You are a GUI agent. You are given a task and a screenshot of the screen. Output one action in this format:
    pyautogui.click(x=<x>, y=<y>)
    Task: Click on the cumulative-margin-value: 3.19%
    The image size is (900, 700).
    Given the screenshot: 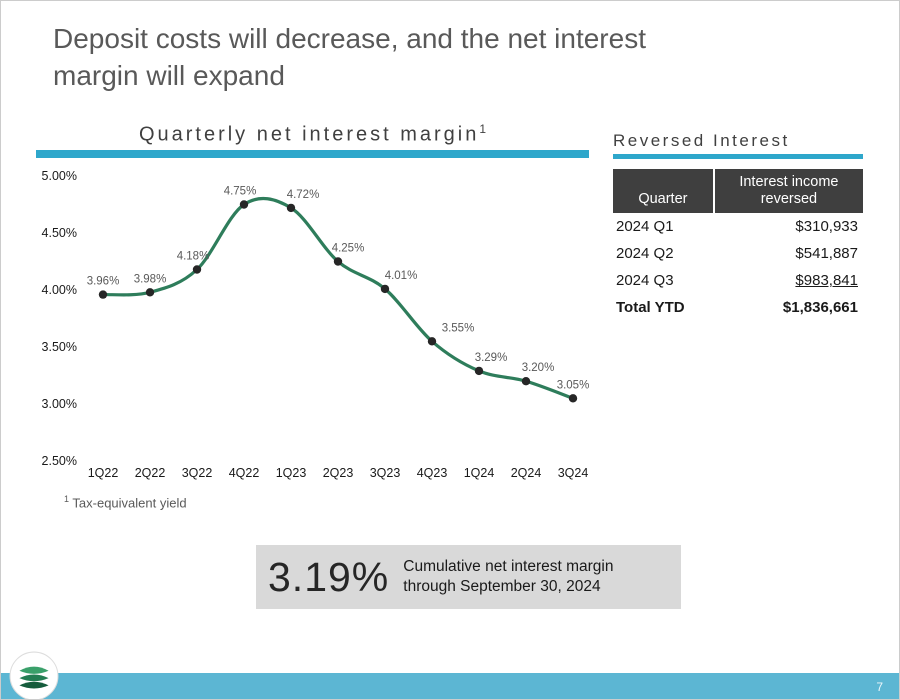 What is the action you would take?
    pyautogui.click(x=329, y=576)
    